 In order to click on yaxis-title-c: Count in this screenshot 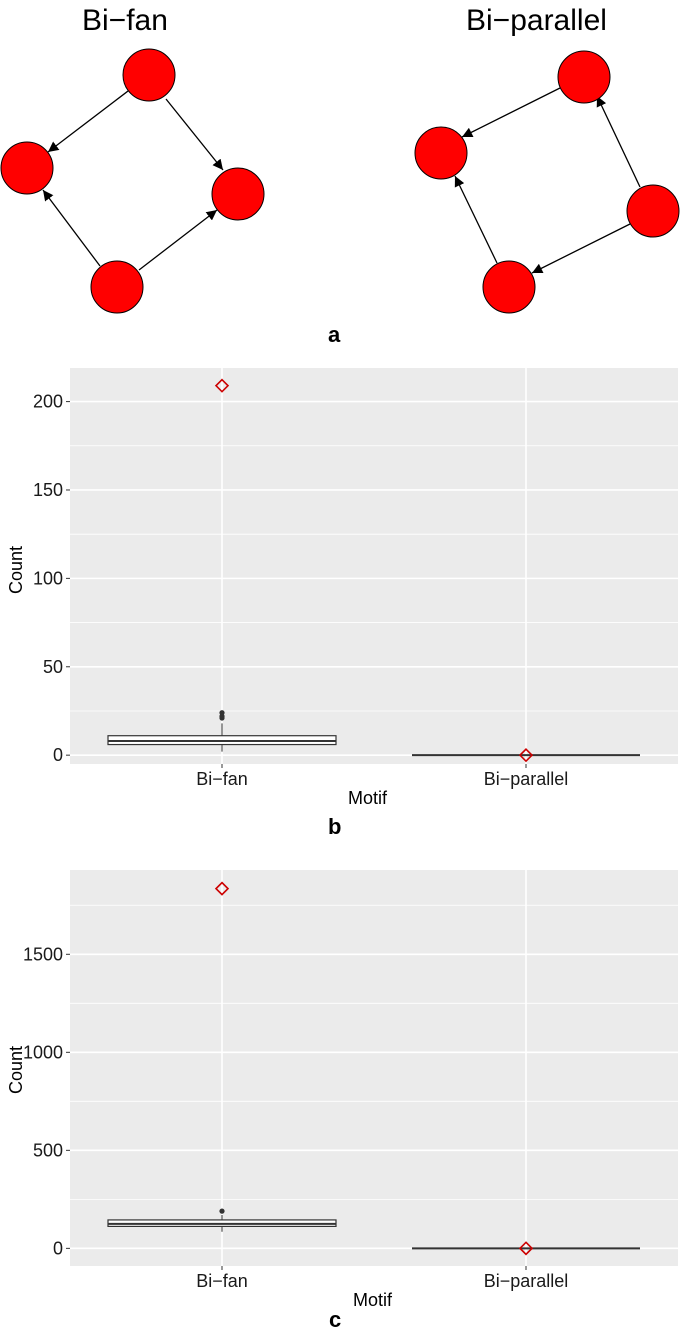, I will do `click(16, 1069)`.